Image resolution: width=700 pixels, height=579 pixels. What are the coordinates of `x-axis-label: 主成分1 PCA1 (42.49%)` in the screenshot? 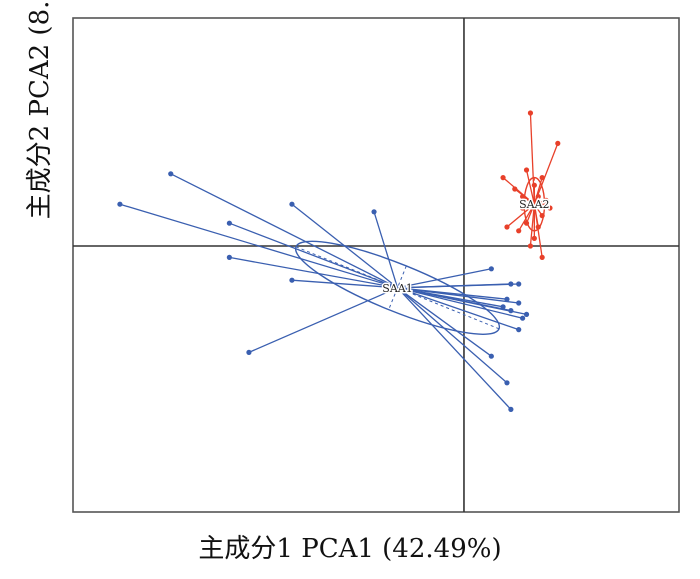 It's located at (350, 549).